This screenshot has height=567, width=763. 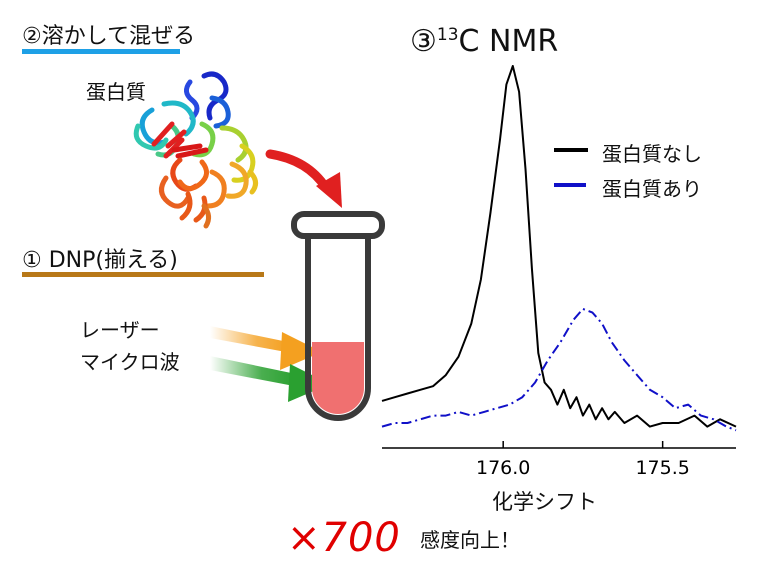 I want to click on enhancement-factor: ×700, so click(x=344, y=538).